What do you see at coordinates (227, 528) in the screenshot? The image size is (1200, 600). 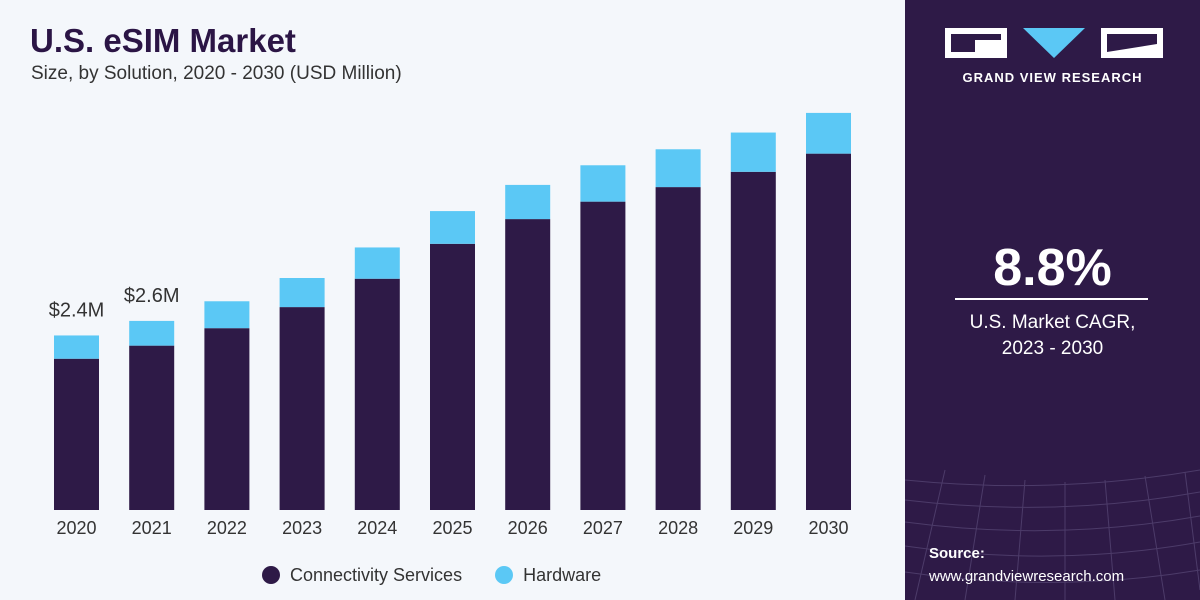 I see `x-tick-label-2022: 2022` at bounding box center [227, 528].